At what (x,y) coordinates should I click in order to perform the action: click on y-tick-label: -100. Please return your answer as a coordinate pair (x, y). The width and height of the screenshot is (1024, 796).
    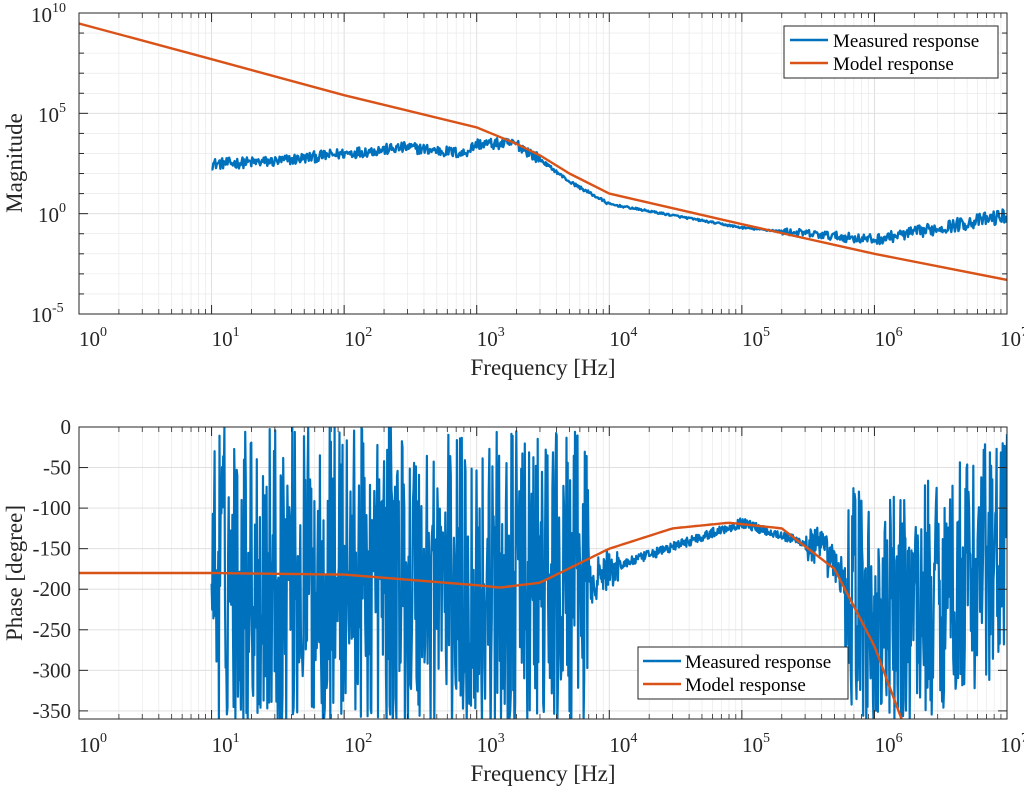
    Looking at the image, I should click on (52, 508).